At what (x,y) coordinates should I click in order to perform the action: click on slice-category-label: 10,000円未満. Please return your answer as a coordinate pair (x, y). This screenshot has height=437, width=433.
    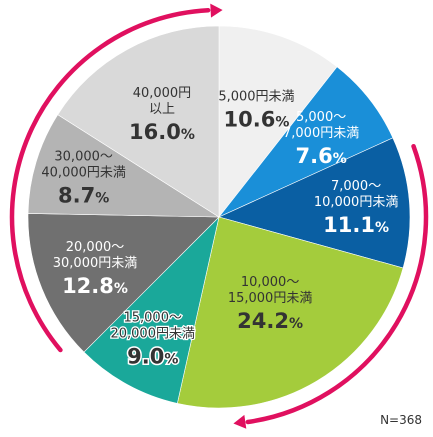
    Looking at the image, I should click on (356, 202).